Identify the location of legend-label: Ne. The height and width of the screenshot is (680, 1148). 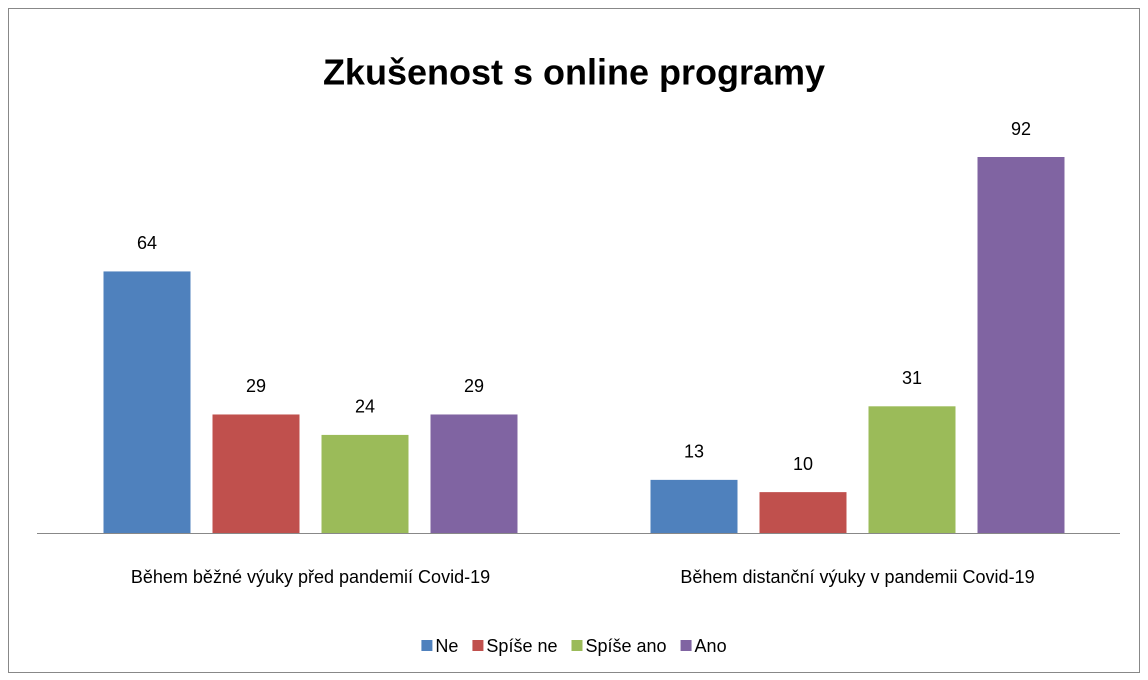
(446, 646).